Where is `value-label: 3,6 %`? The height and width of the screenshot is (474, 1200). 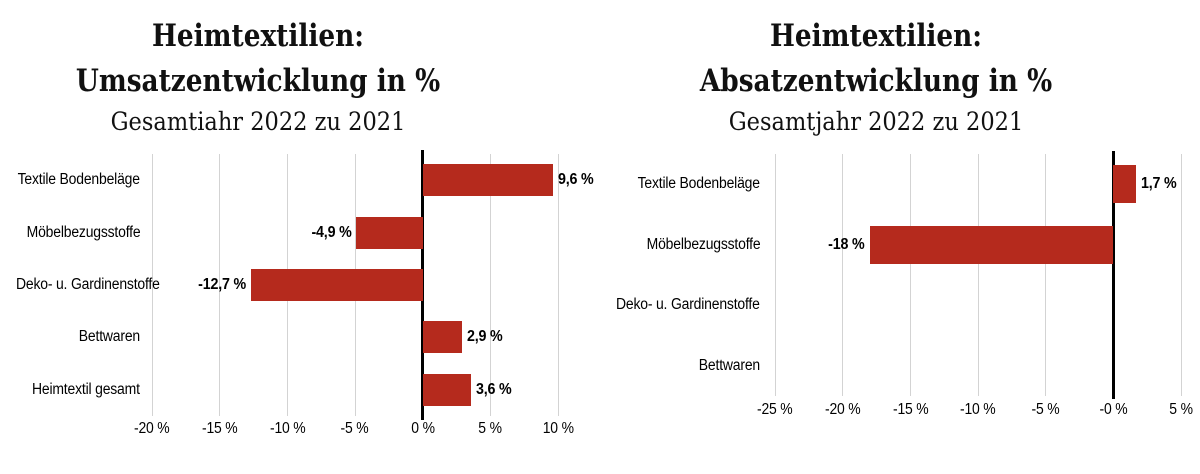 value-label: 3,6 % is located at coordinates (521, 390).